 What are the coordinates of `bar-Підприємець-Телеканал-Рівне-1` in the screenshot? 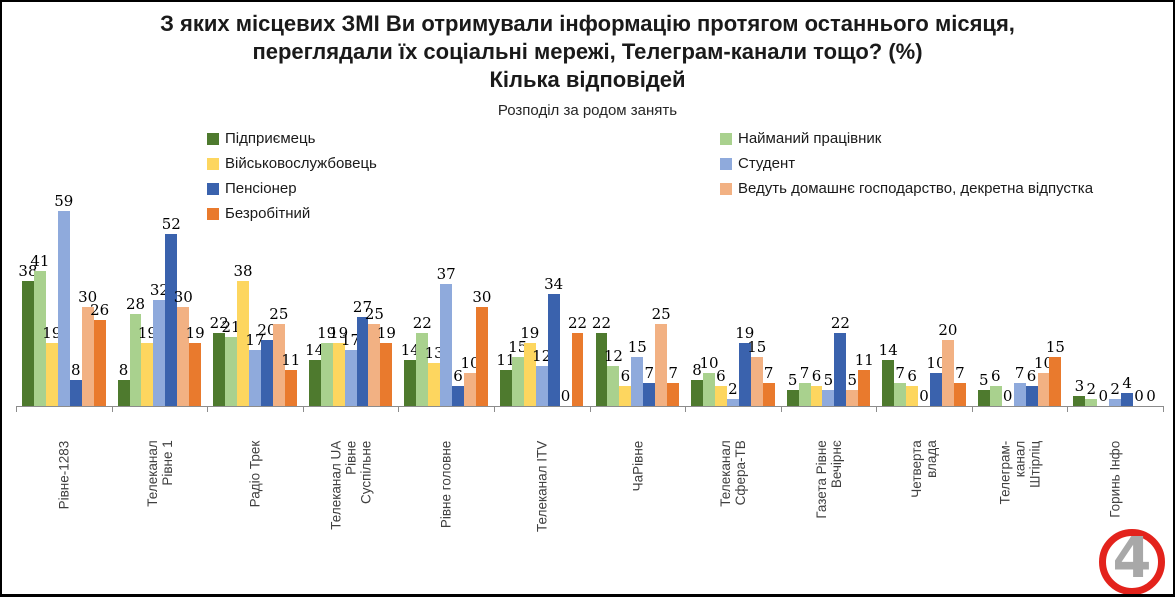 It's located at (123, 392).